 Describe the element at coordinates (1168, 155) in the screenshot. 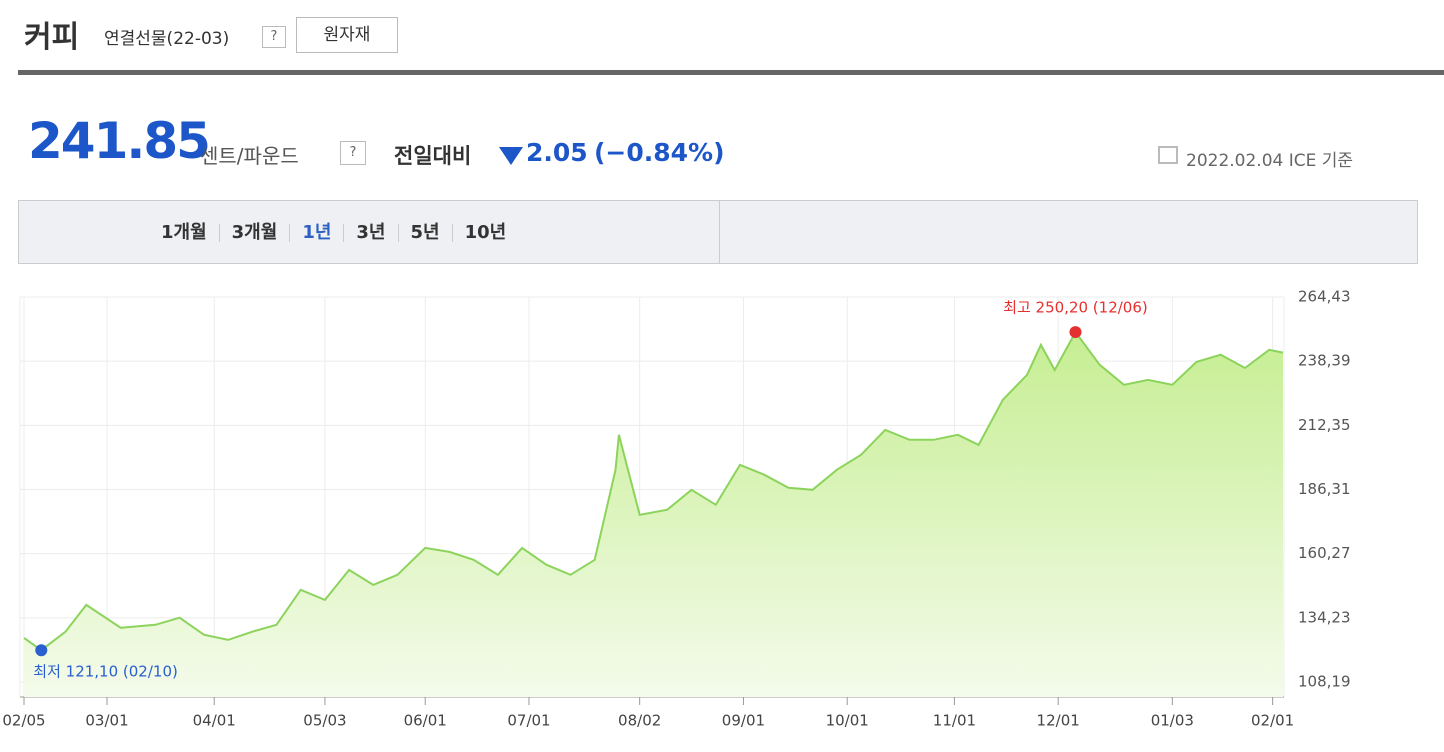

I see `doc-icon` at that location.